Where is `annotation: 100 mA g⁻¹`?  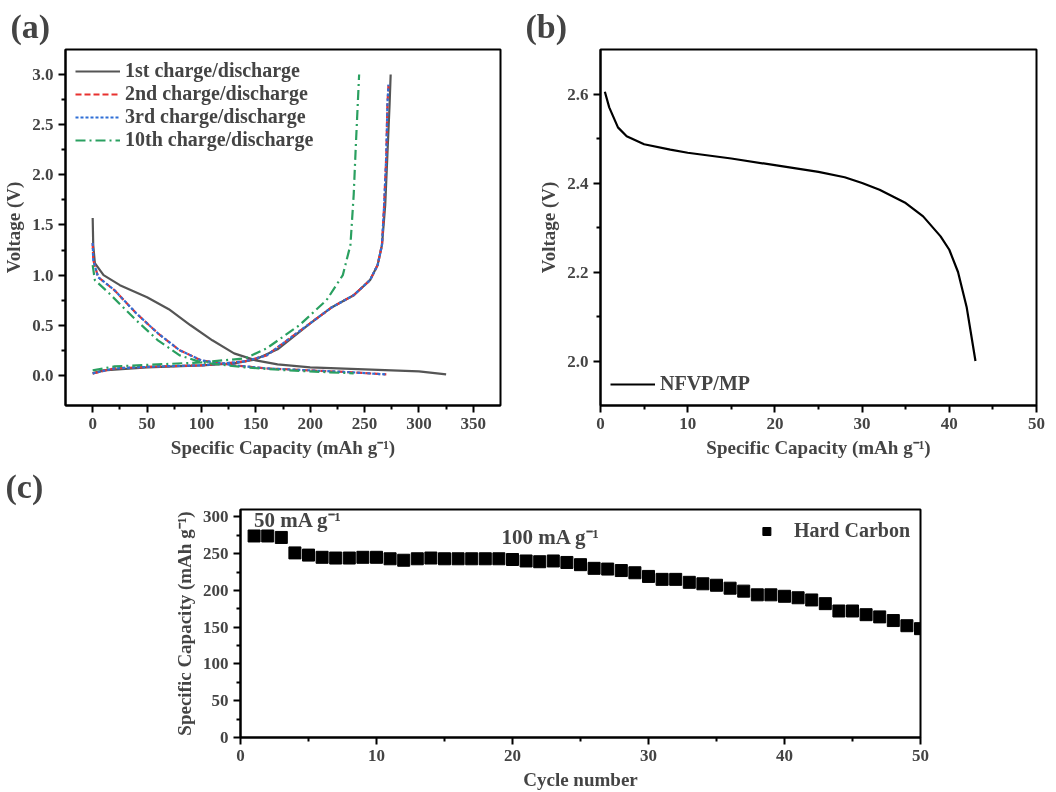 annotation: 100 mA g⁻¹ is located at coordinates (550, 536).